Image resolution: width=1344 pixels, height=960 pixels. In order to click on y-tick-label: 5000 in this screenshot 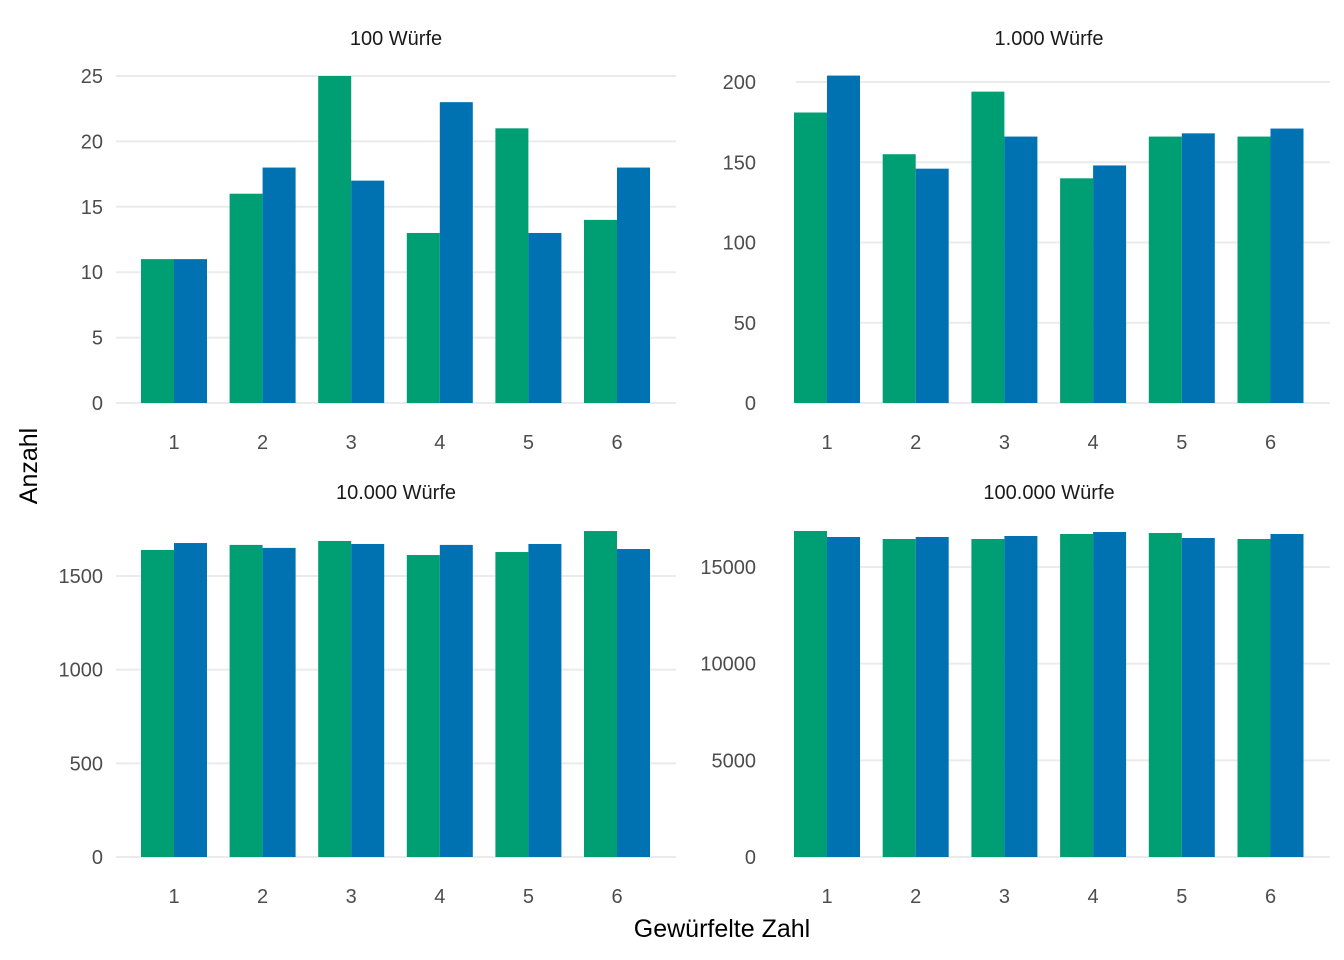, I will do `click(734, 761)`.